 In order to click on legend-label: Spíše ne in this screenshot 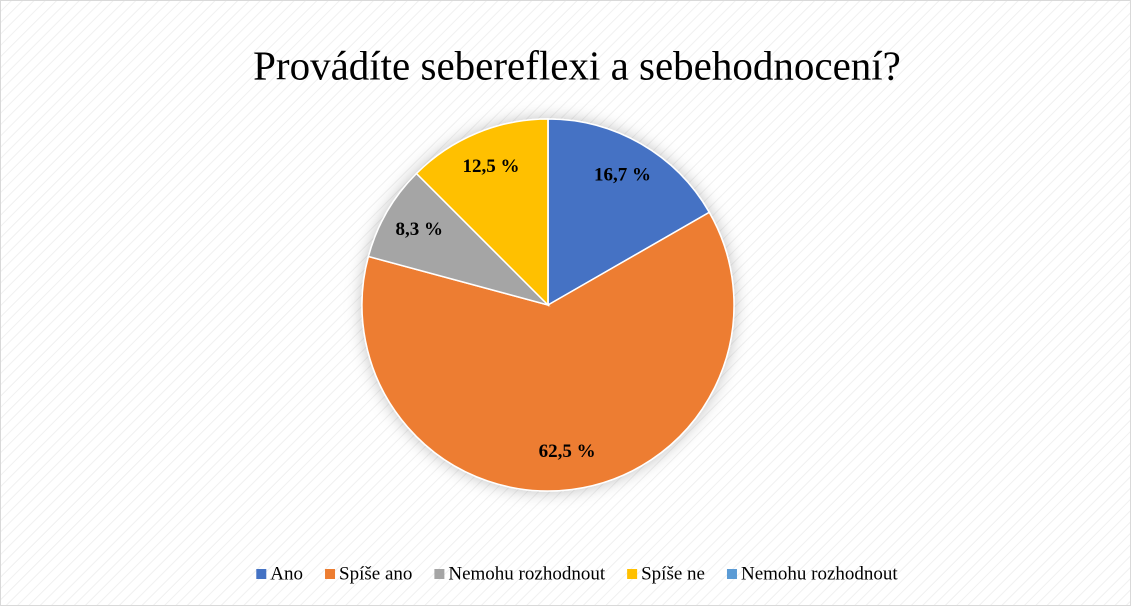, I will do `click(673, 573)`.